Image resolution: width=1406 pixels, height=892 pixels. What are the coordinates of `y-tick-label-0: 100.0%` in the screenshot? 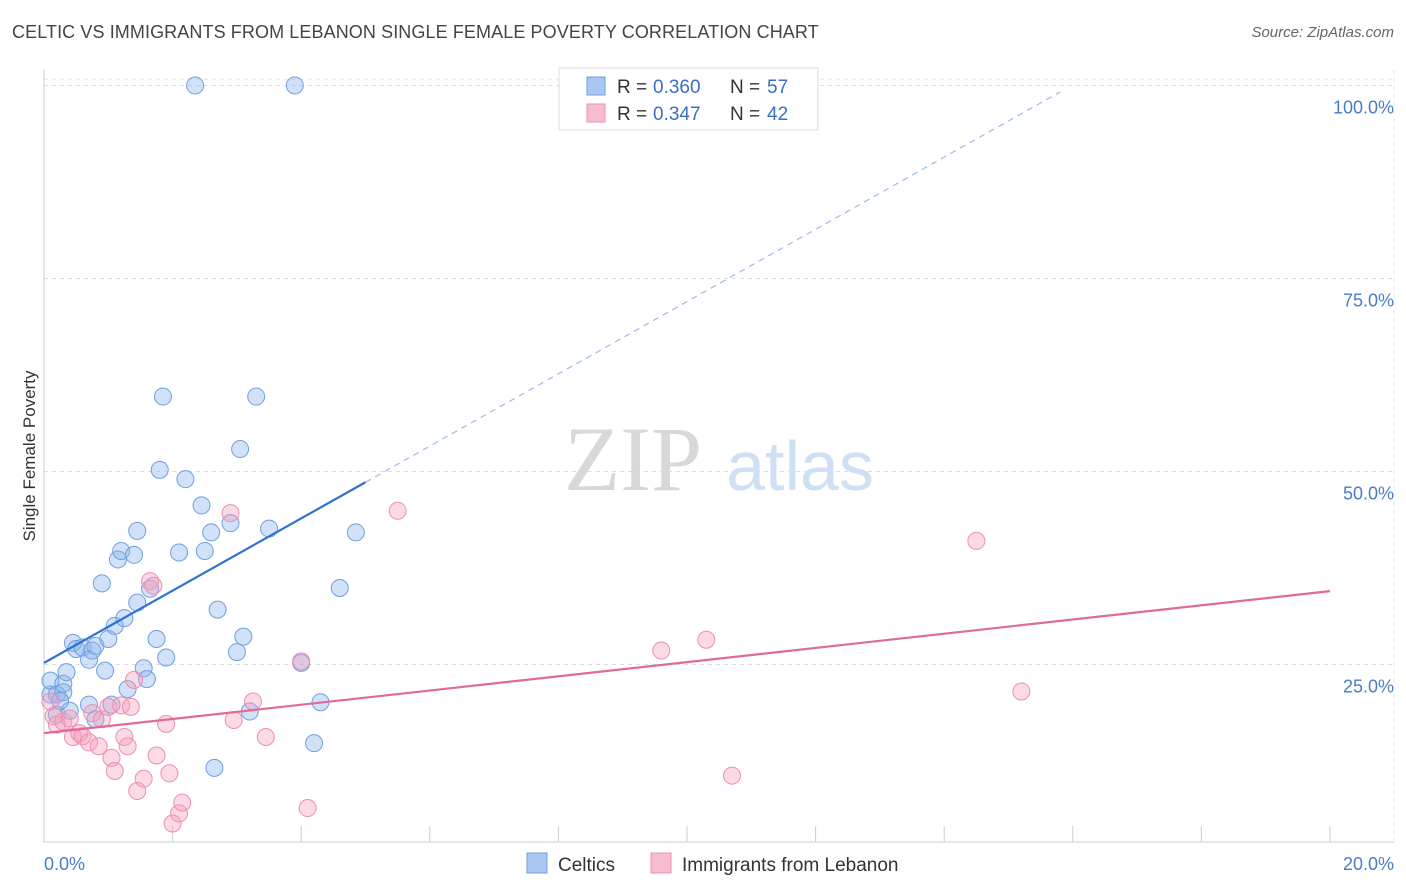 It's located at (1363, 107).